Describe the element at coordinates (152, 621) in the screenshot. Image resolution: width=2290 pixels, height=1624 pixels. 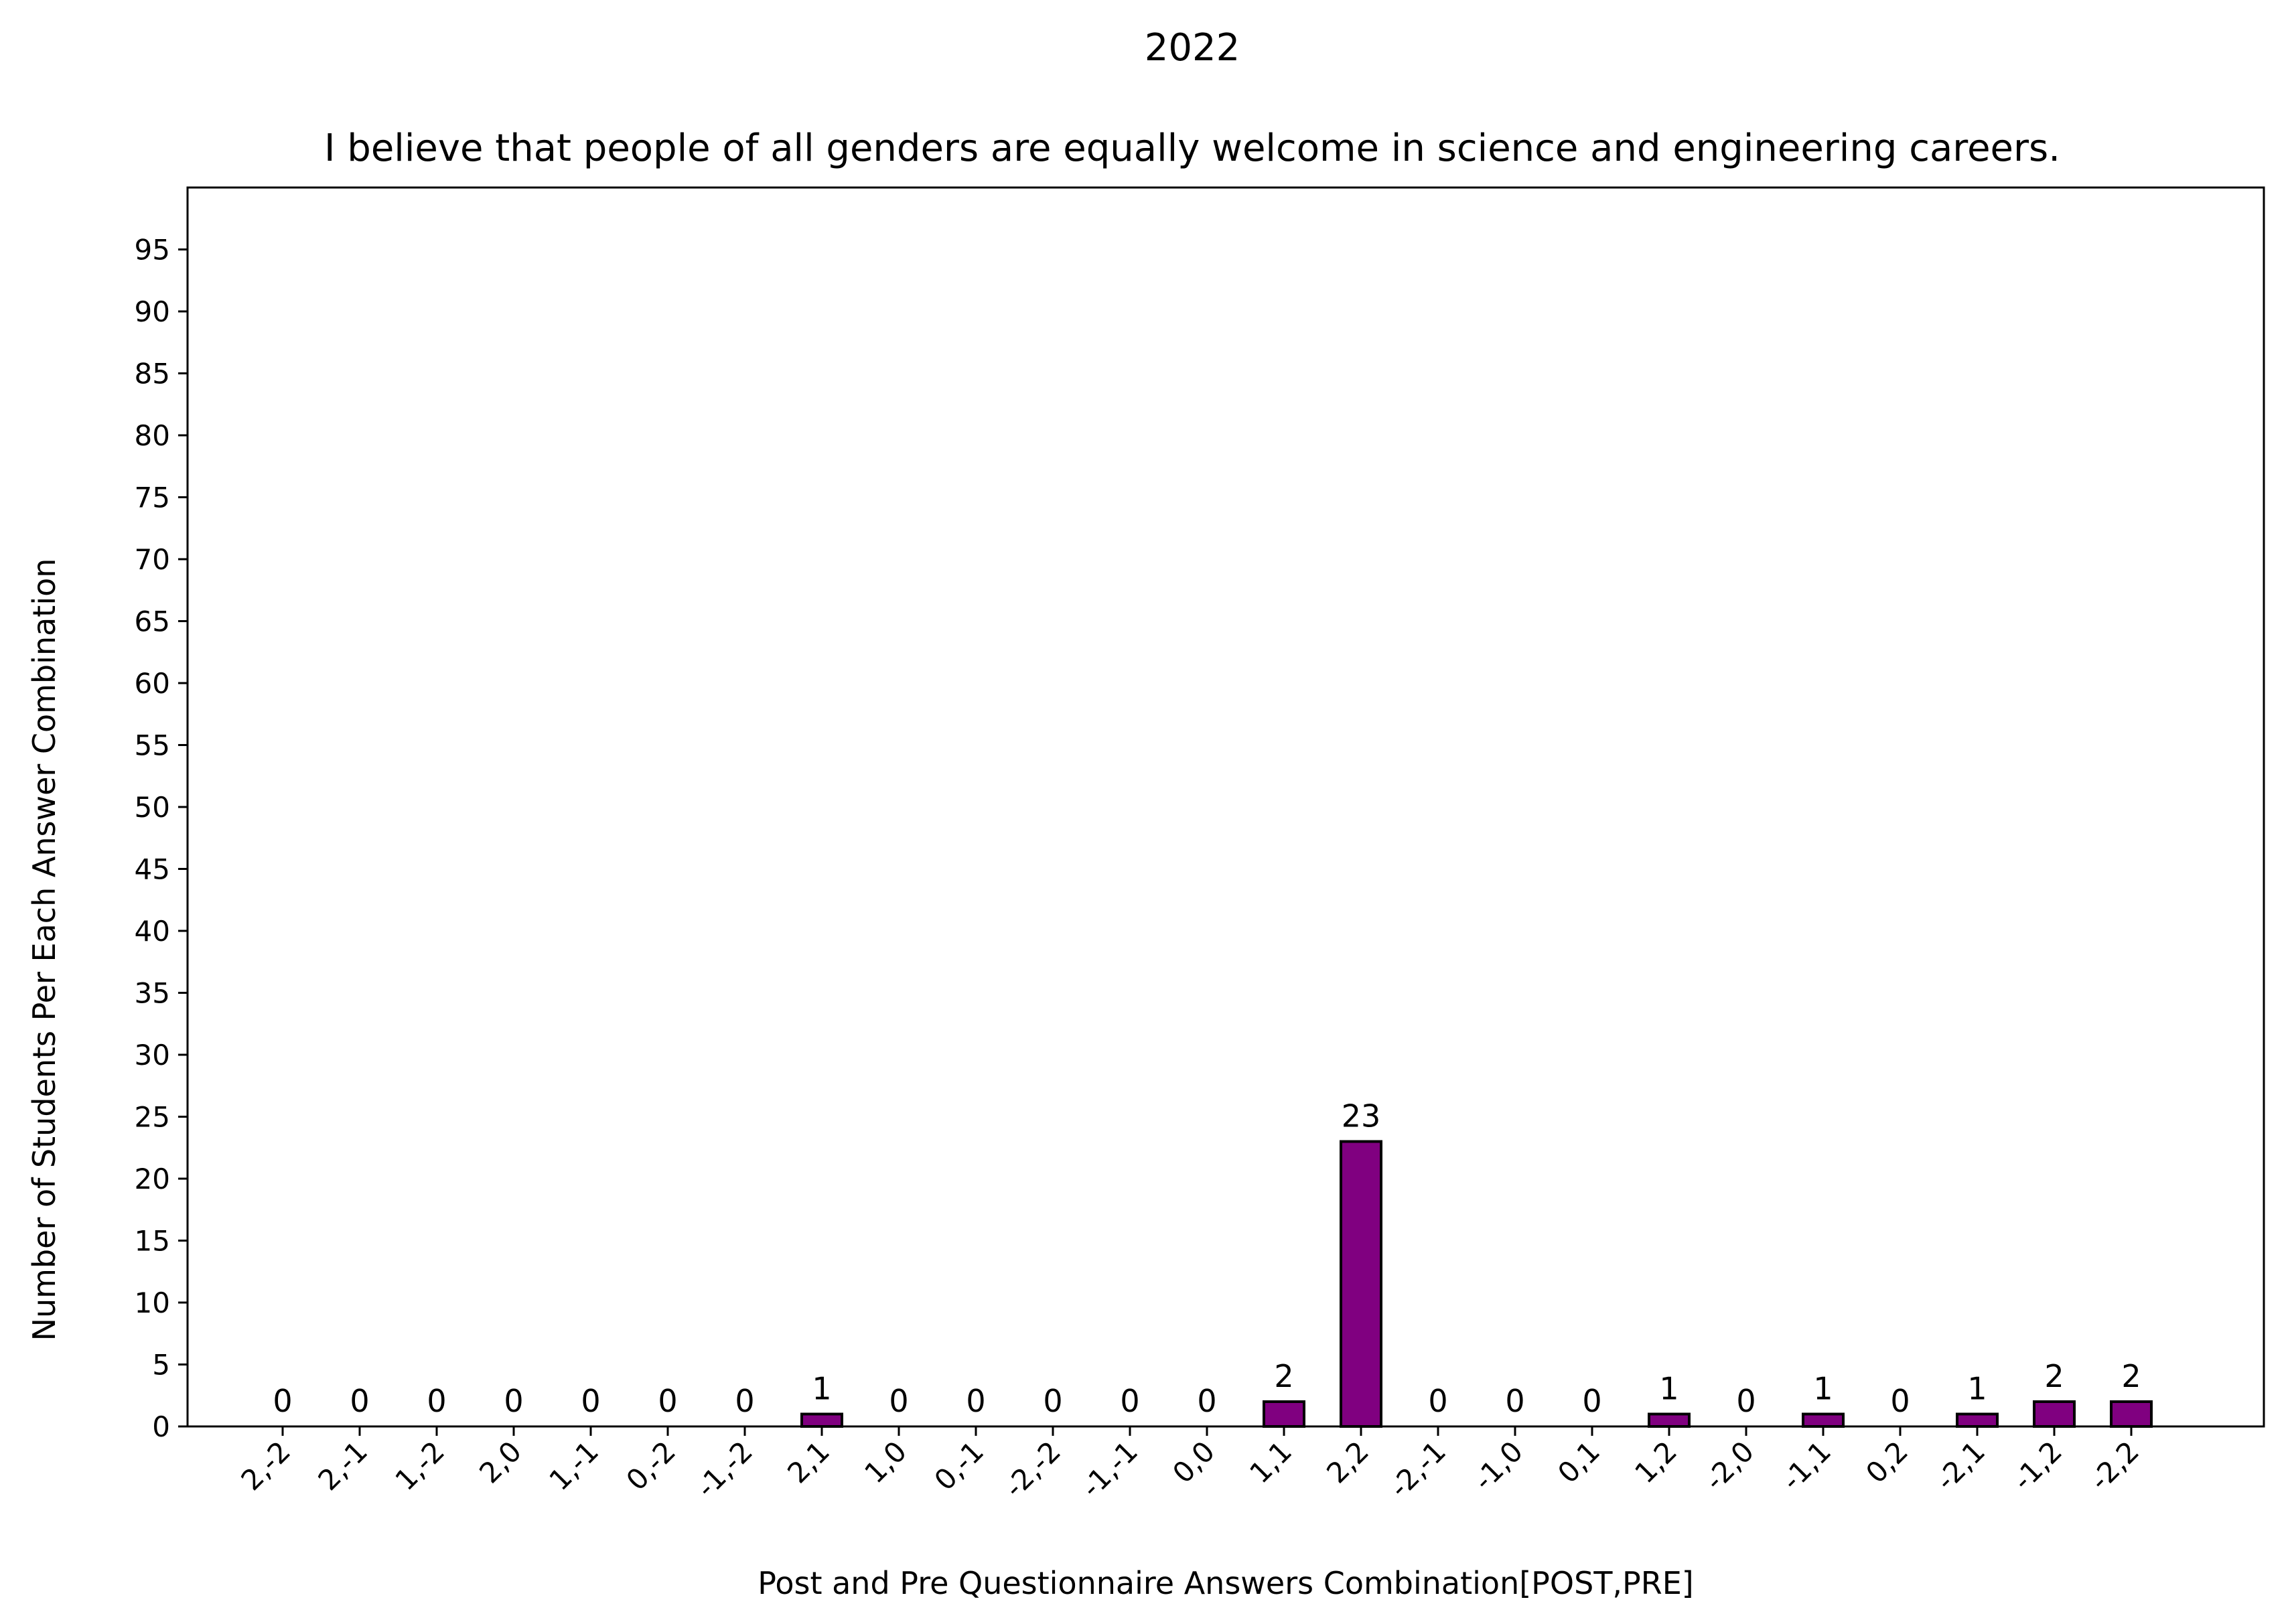
I see `y-tick-label-13: 65` at that location.